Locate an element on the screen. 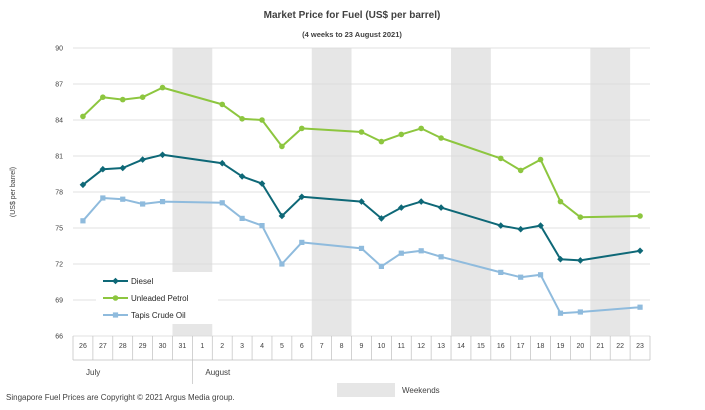 The image size is (705, 410). weekends-swatch is located at coordinates (366, 390).